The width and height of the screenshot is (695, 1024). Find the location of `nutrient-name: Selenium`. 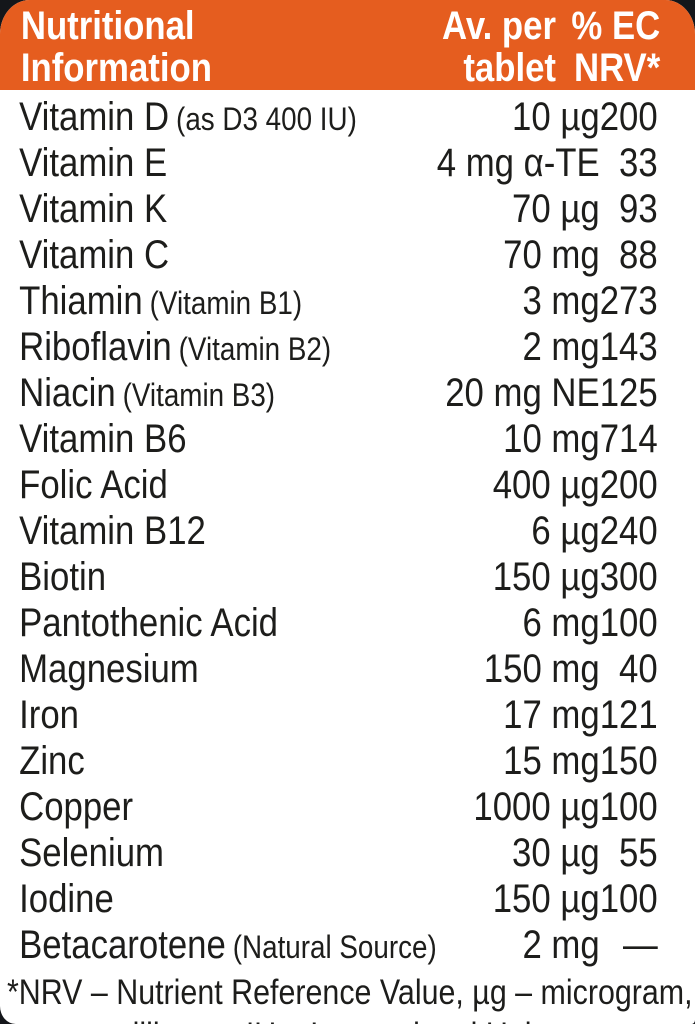

nutrient-name: Selenium is located at coordinates (91, 853).